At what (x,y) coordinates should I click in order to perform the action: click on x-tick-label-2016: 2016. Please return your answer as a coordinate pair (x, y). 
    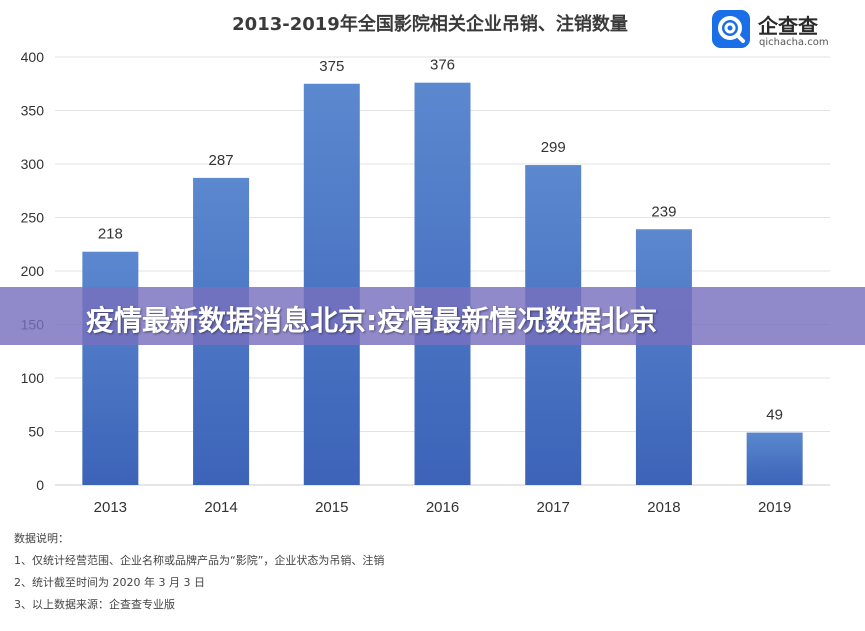
    Looking at the image, I should click on (442, 507).